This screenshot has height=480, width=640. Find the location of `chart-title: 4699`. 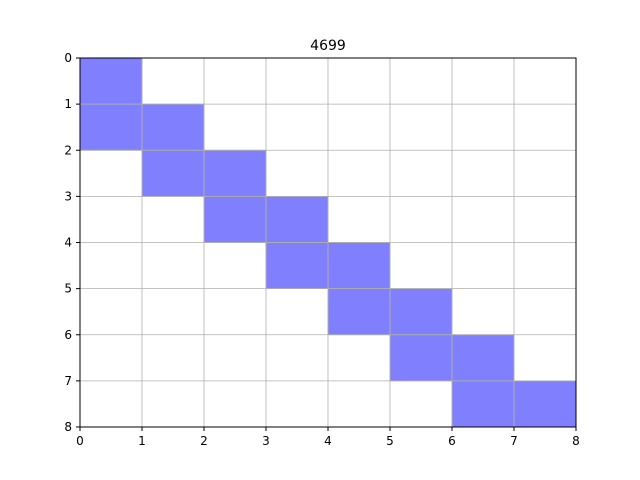

chart-title: 4699 is located at coordinates (328, 46).